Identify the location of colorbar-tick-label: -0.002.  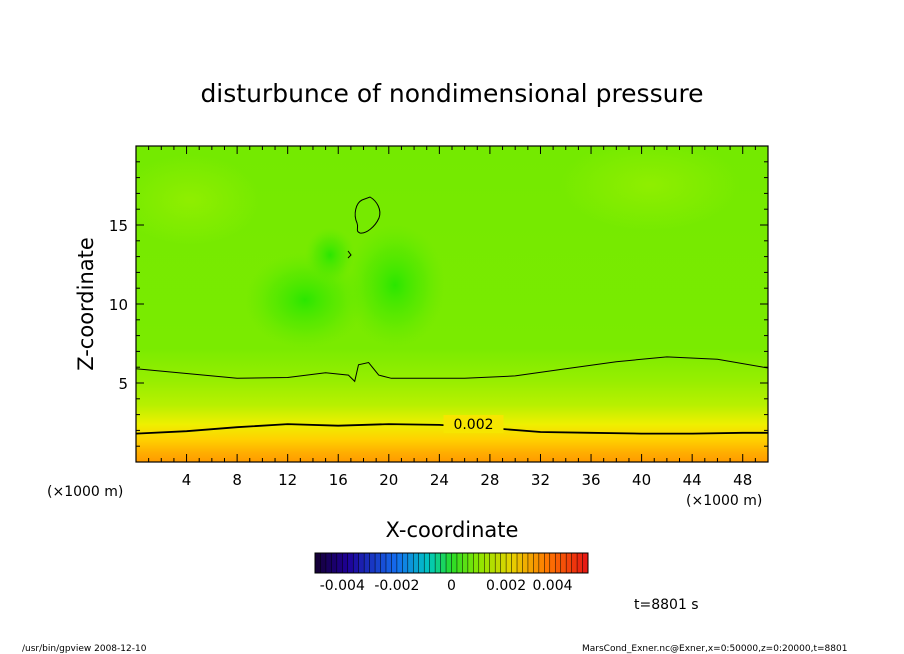
(396, 586).